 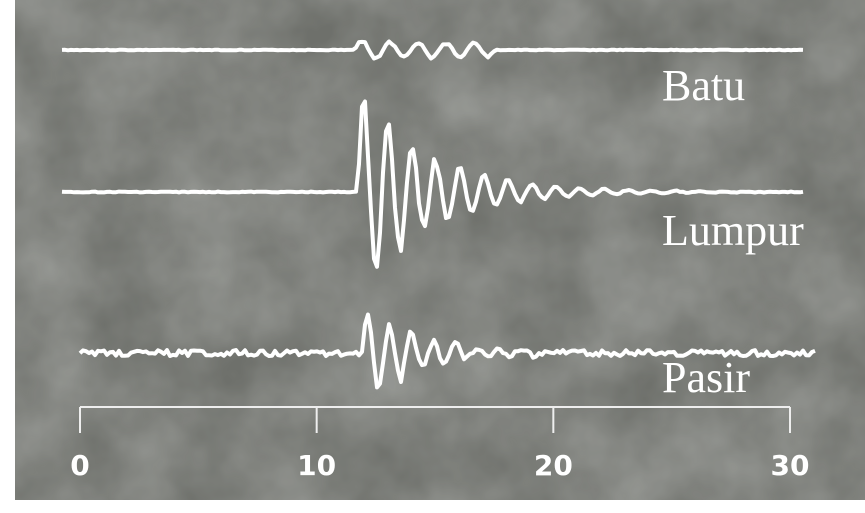 What do you see at coordinates (79, 465) in the screenshot?
I see `tick-label: 0` at bounding box center [79, 465].